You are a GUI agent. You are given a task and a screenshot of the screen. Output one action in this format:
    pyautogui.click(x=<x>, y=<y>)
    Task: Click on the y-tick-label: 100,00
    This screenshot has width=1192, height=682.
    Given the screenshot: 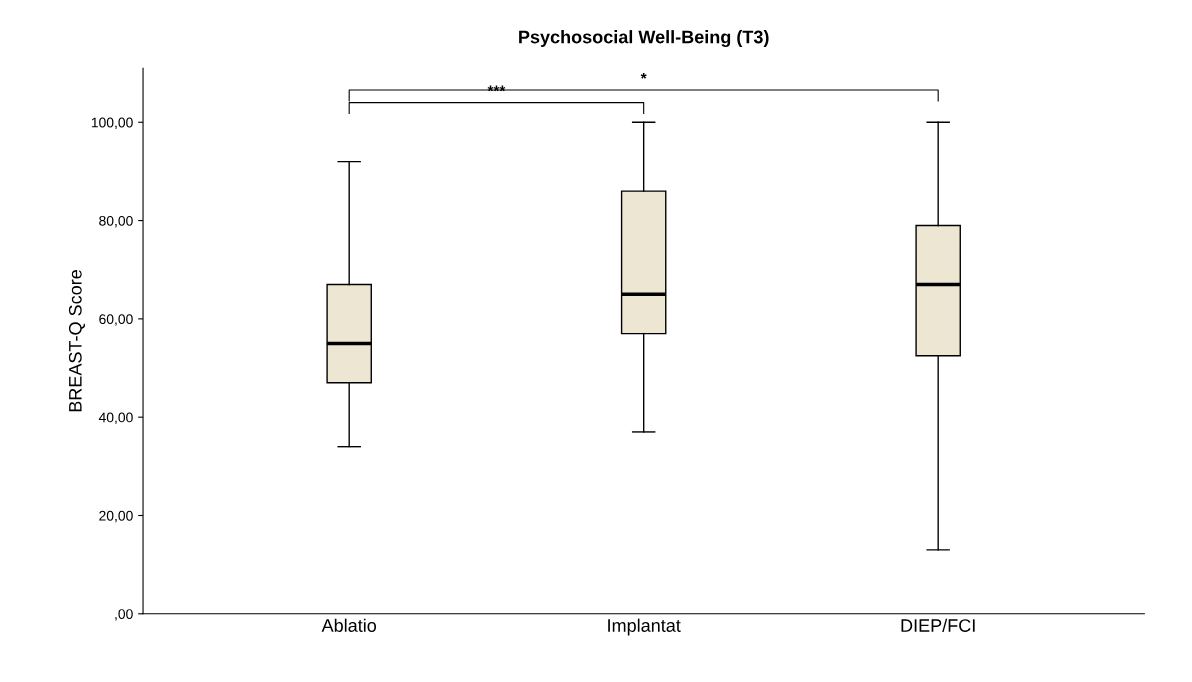 What is the action you would take?
    pyautogui.click(x=112, y=123)
    